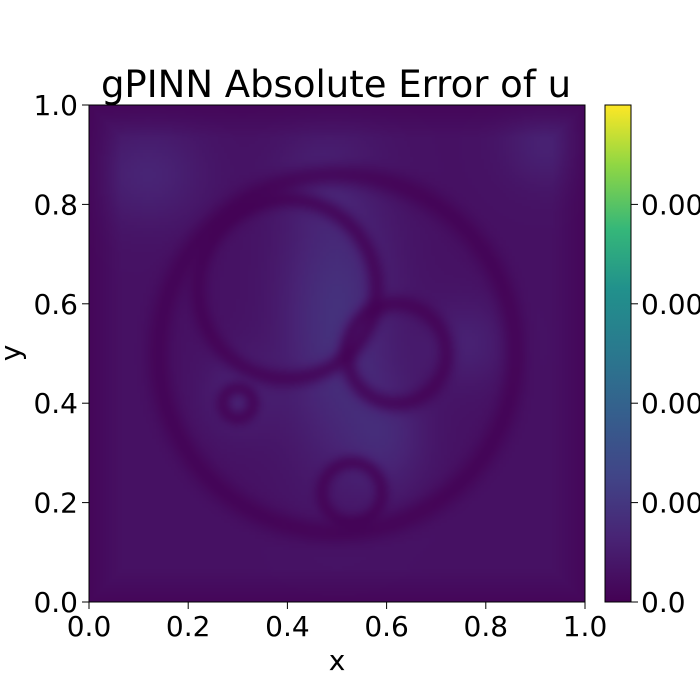 This screenshot has height=700, width=700. What do you see at coordinates (287, 626) in the screenshot?
I see `x-tick-label: 0.4` at bounding box center [287, 626].